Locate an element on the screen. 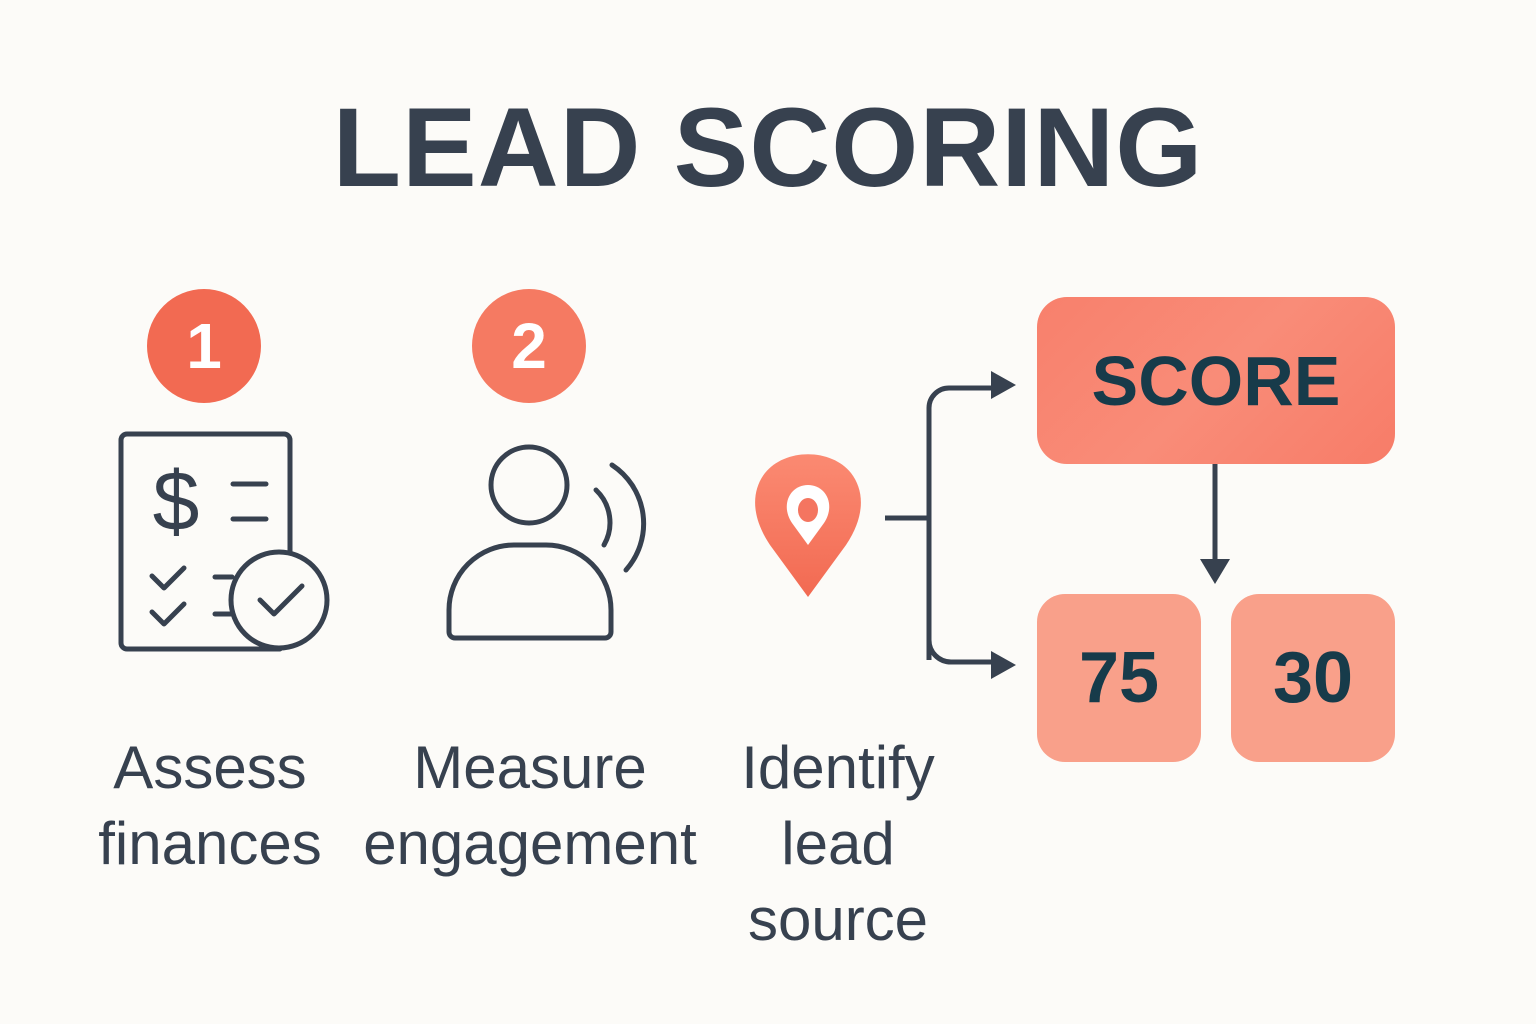 This screenshot has width=1536, height=1024. arrowhead-to-values is located at coordinates (1003, 665).